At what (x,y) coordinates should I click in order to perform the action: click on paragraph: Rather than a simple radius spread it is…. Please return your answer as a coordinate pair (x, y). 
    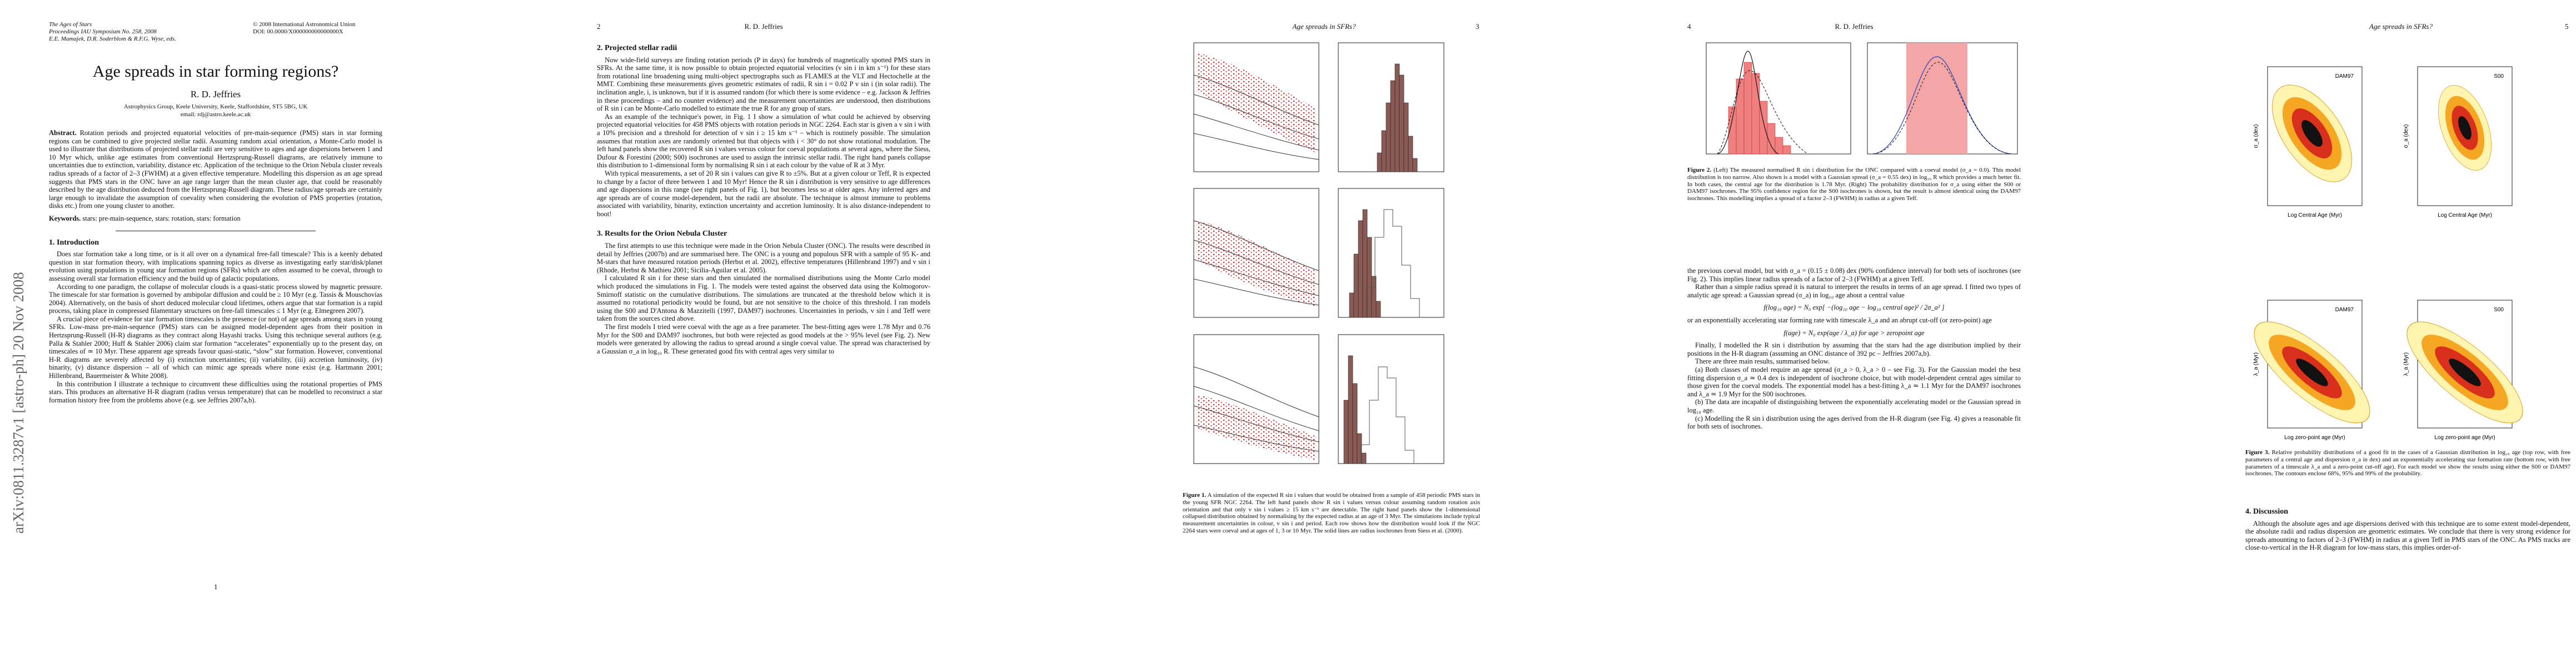
    Looking at the image, I should click on (1854, 291).